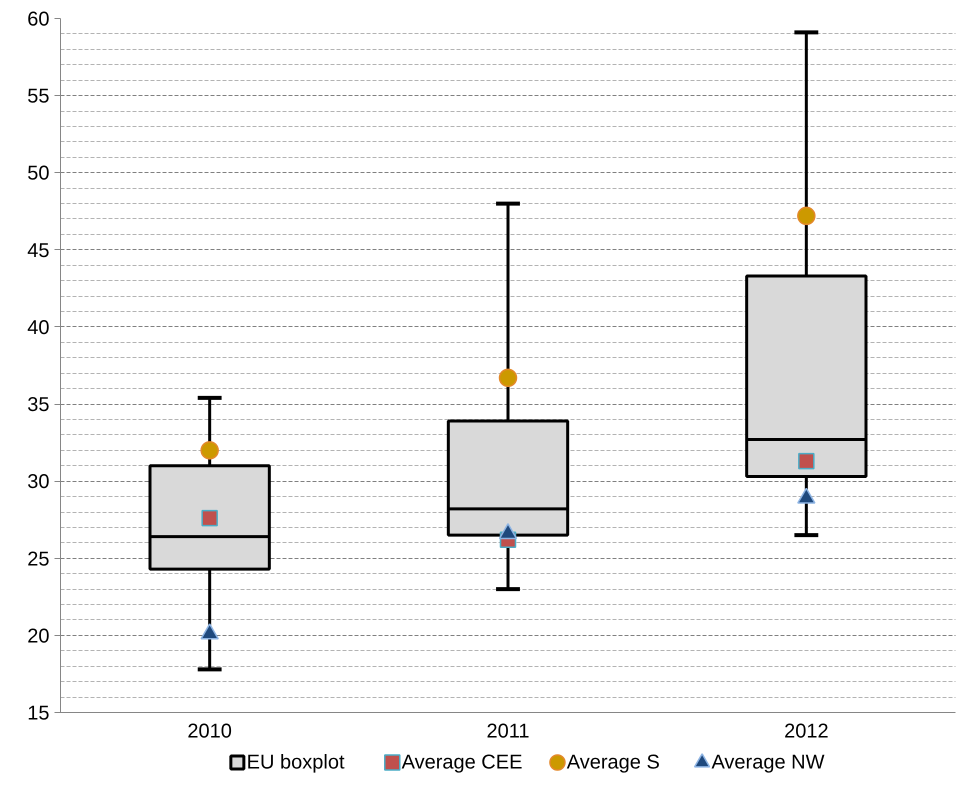 Image resolution: width=959 pixels, height=798 pixels. I want to click on x-tick-label: 2010, so click(209, 731).